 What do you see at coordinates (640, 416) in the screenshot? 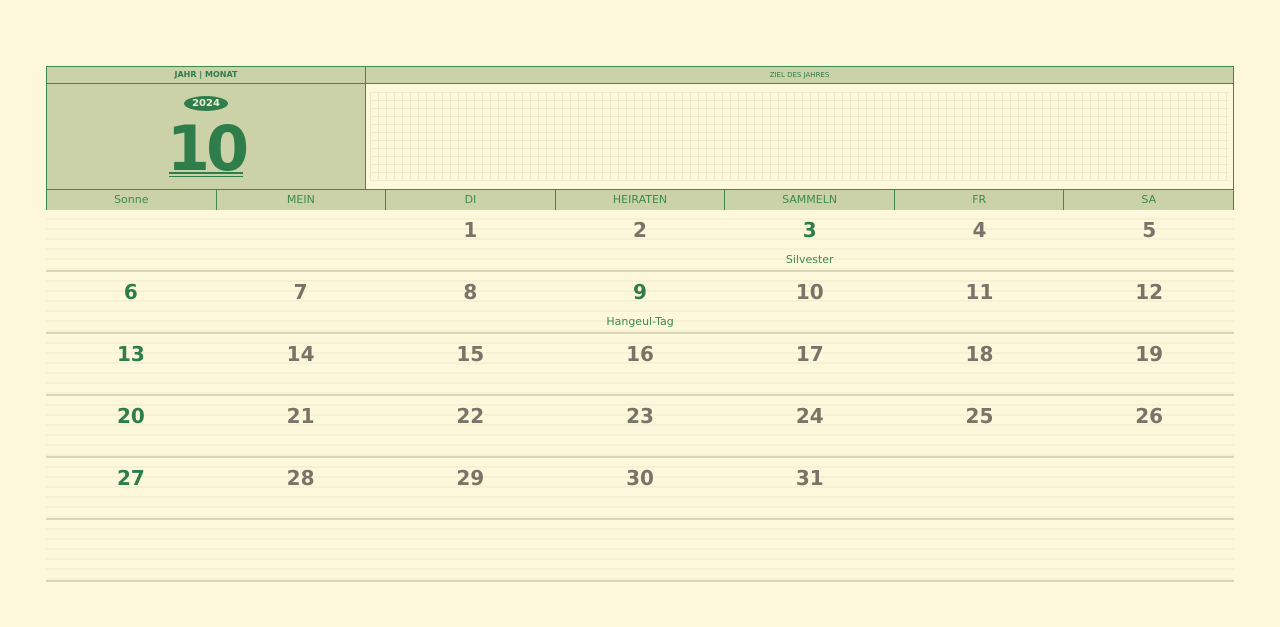
I see `day-number: 23` at bounding box center [640, 416].